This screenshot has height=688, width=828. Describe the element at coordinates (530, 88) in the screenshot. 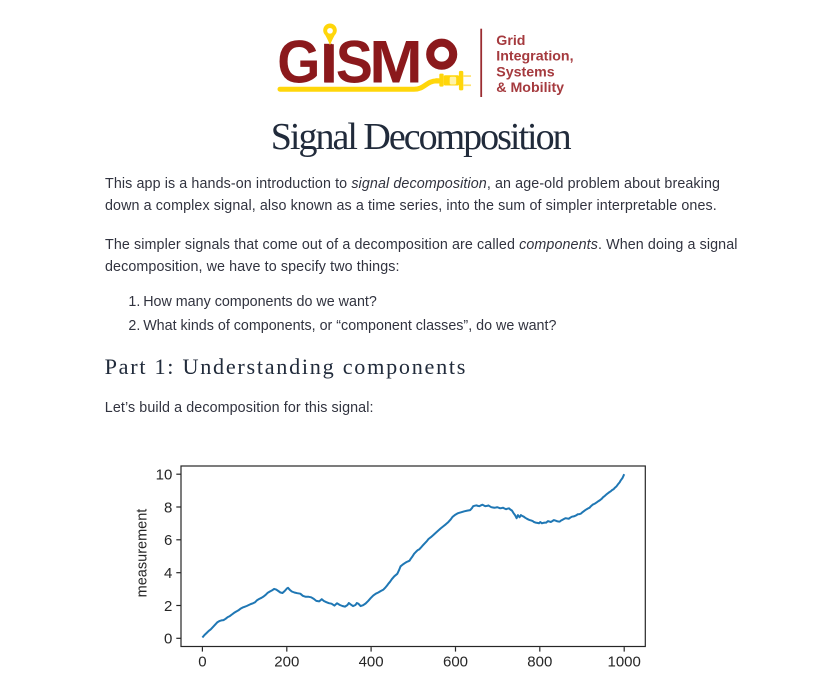

I see `svg-text: & Mobility` at that location.